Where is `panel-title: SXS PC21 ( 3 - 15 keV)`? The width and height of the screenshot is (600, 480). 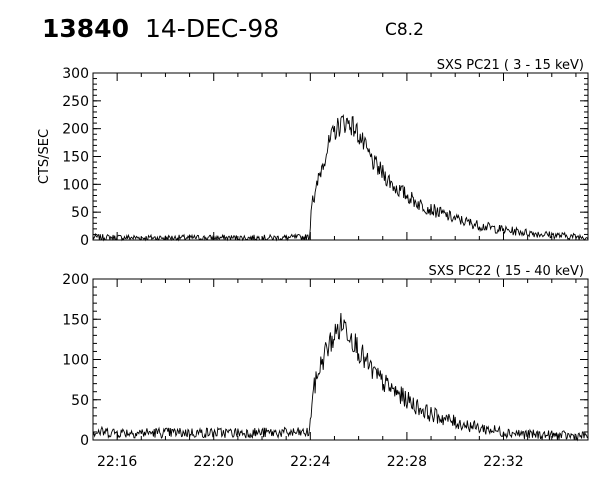
panel-title: SXS PC21 ( 3 - 15 keV) is located at coordinates (510, 65).